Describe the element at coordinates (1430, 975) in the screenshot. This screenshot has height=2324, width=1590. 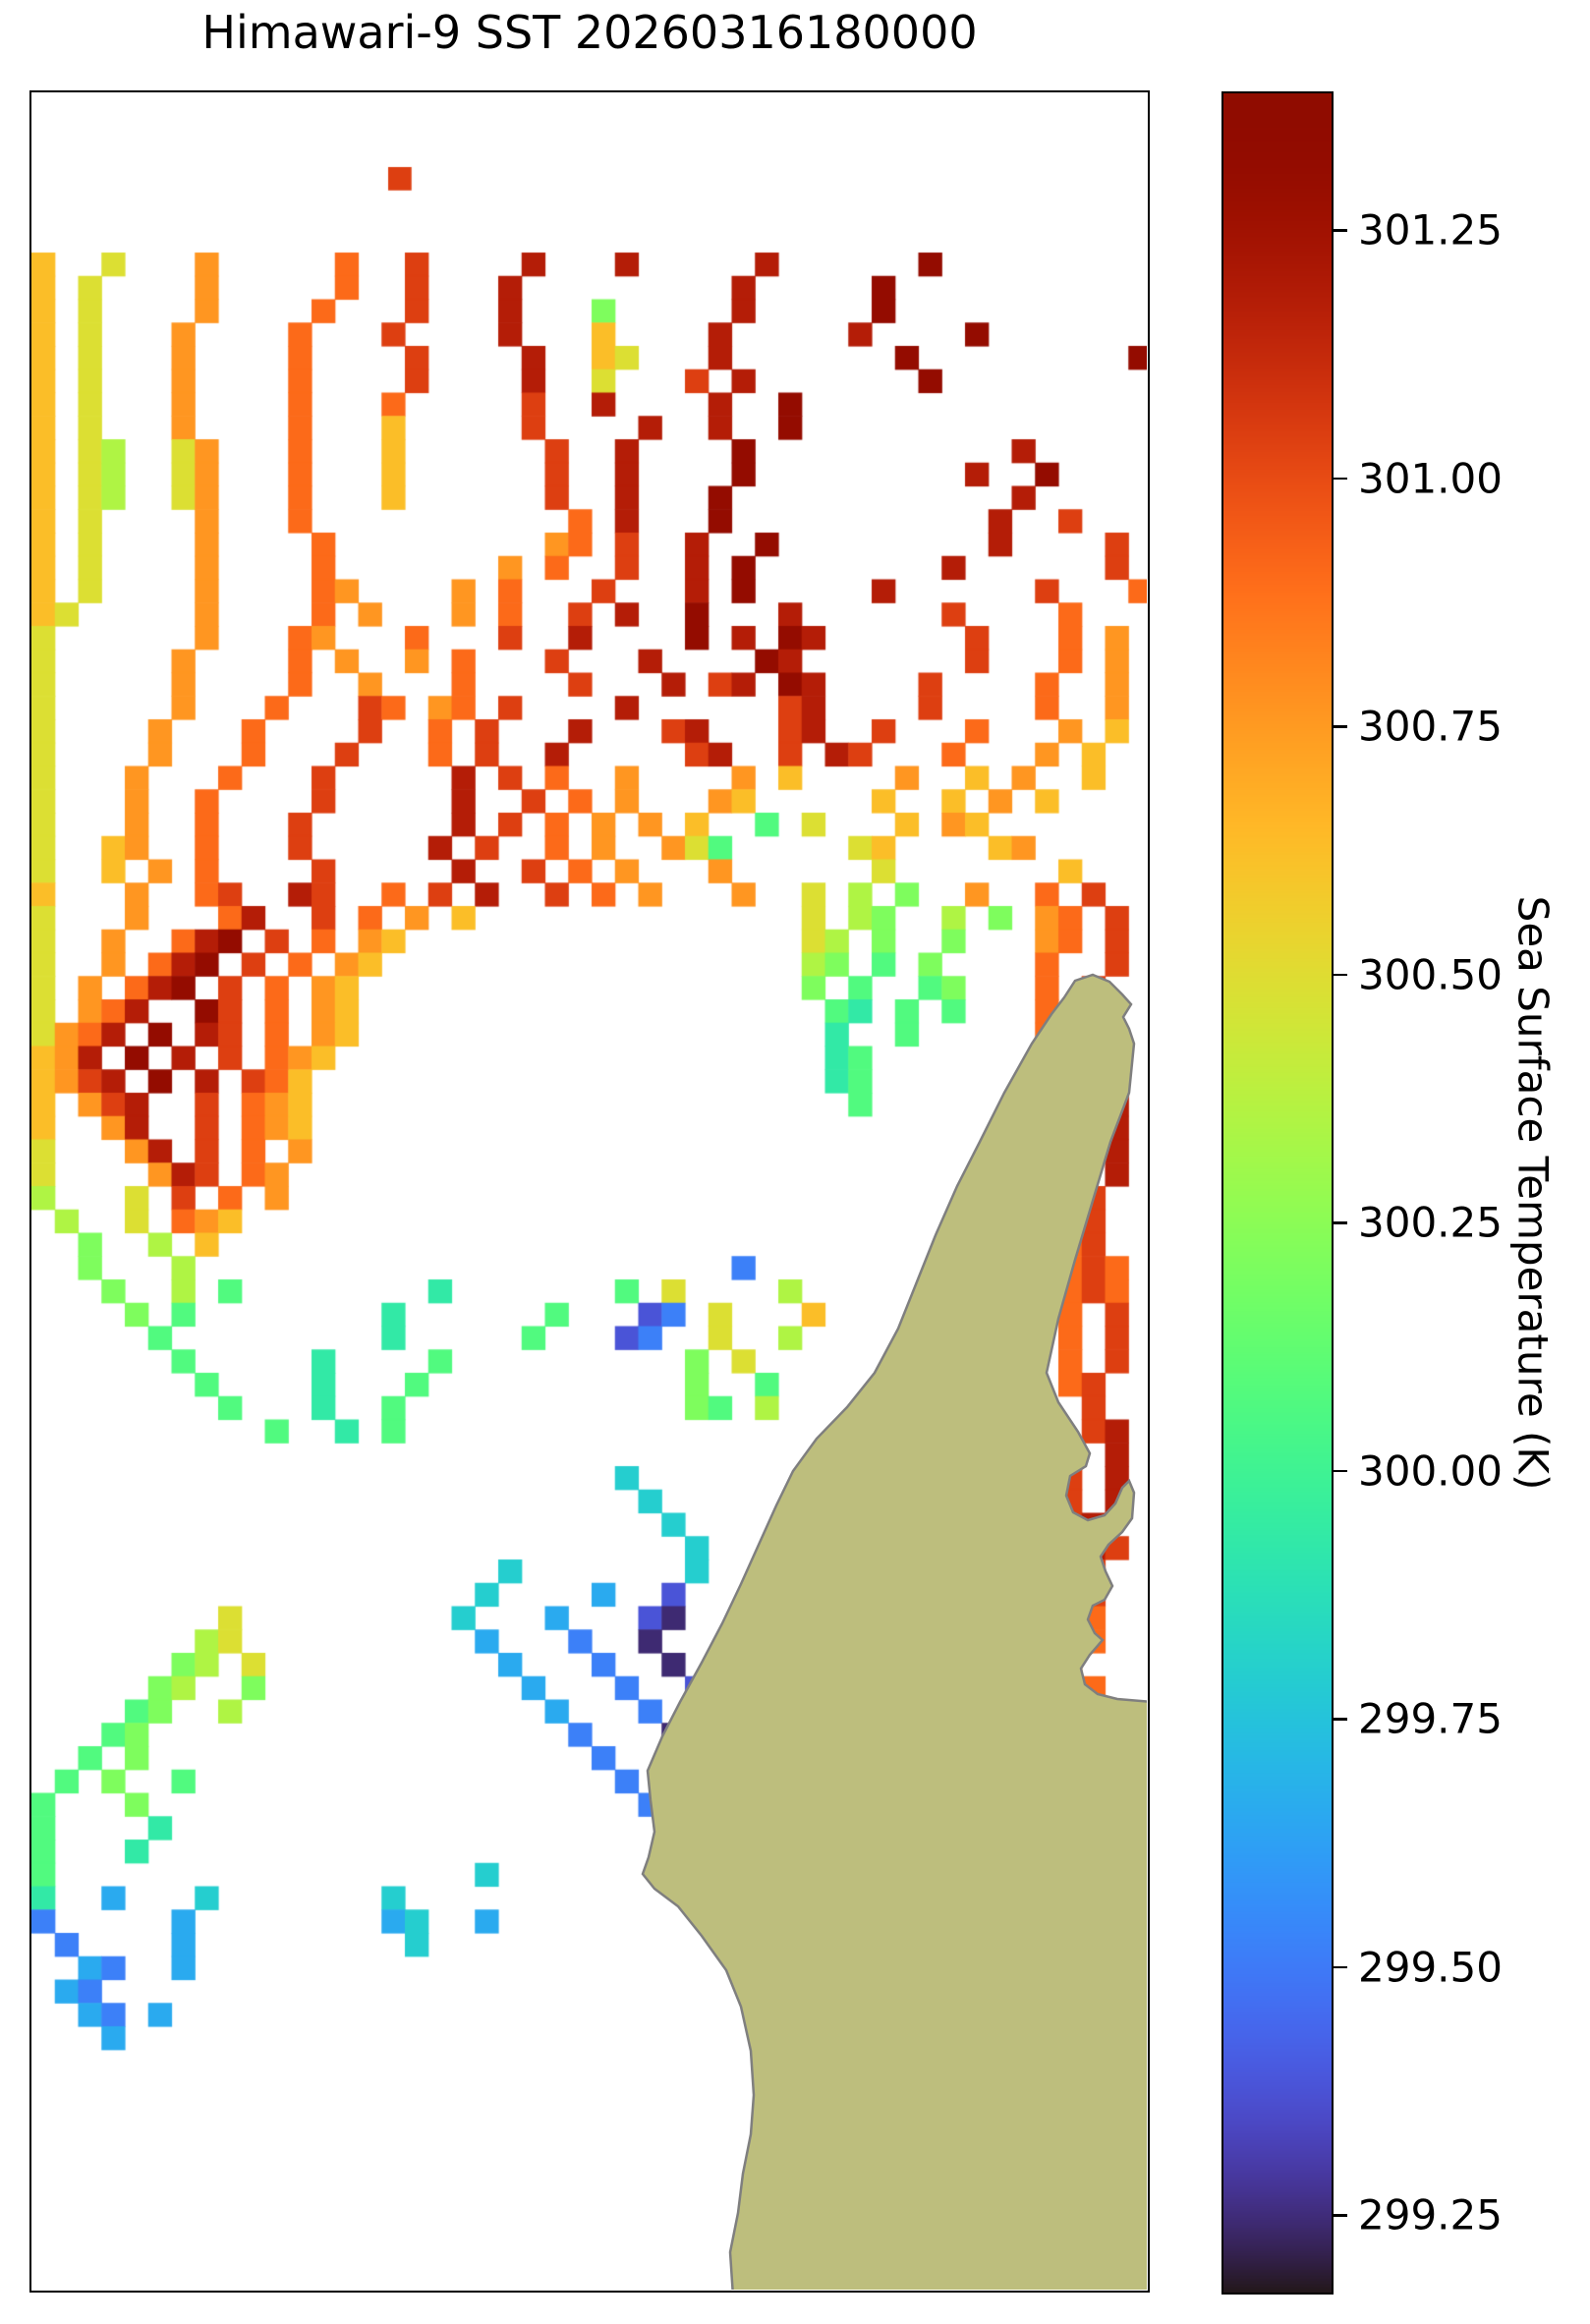
I see `colorbar-tick-label: 300.50` at that location.